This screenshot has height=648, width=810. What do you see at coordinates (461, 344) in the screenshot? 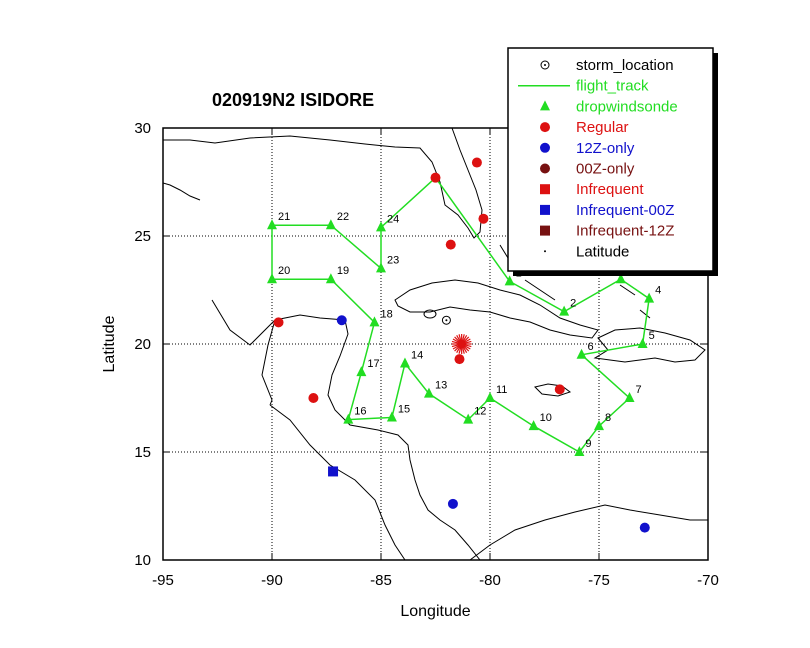
I see `storm-star-center` at bounding box center [461, 344].